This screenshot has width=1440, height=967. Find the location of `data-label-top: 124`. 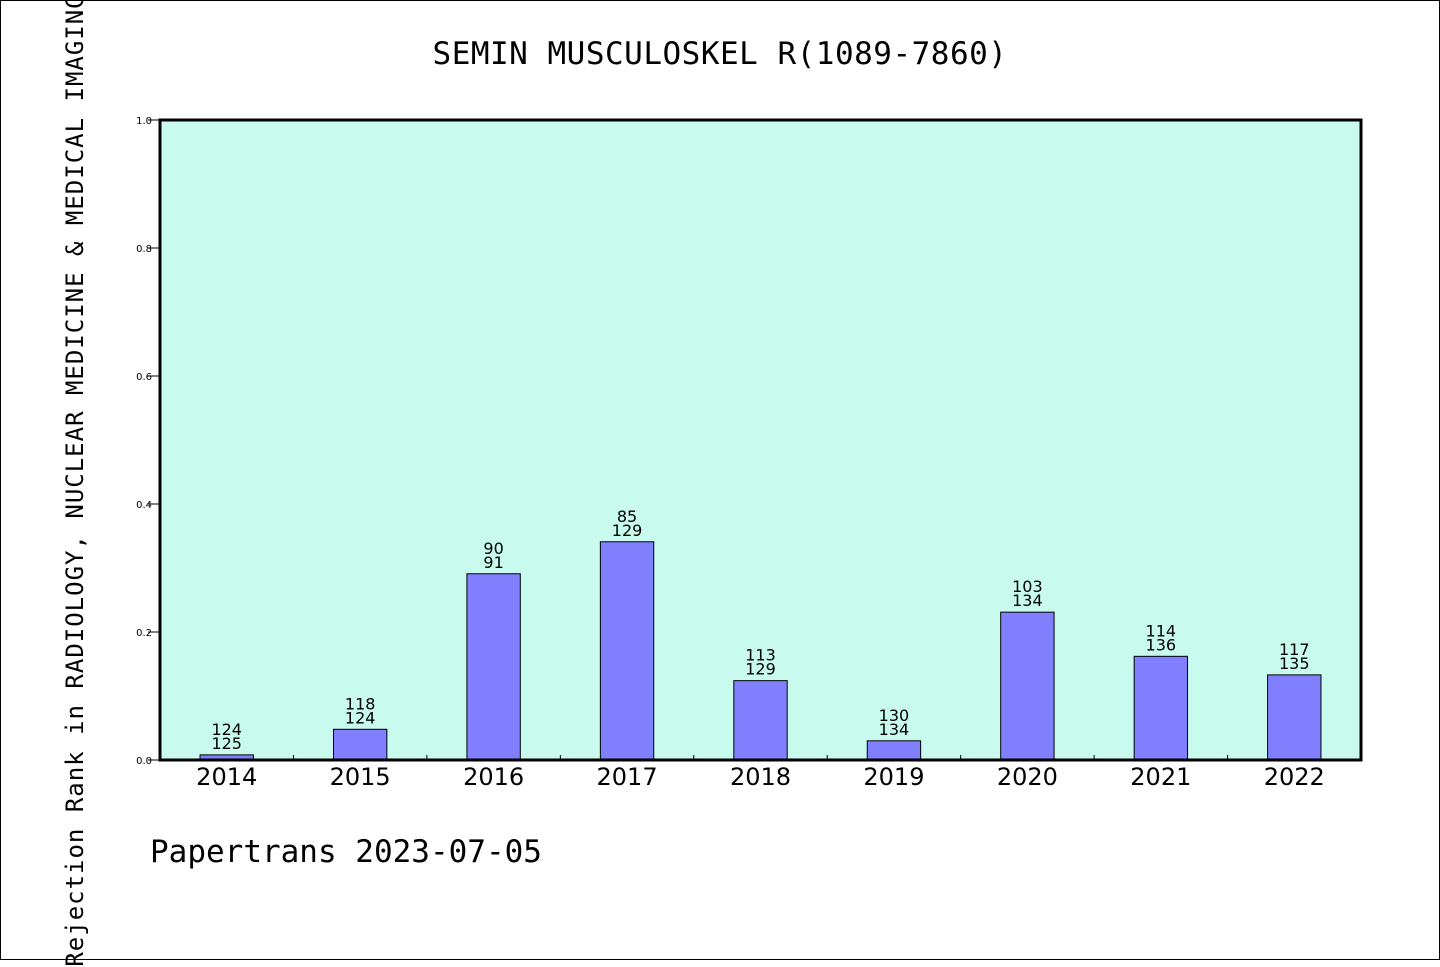

data-label-top: 124 is located at coordinates (226, 729).